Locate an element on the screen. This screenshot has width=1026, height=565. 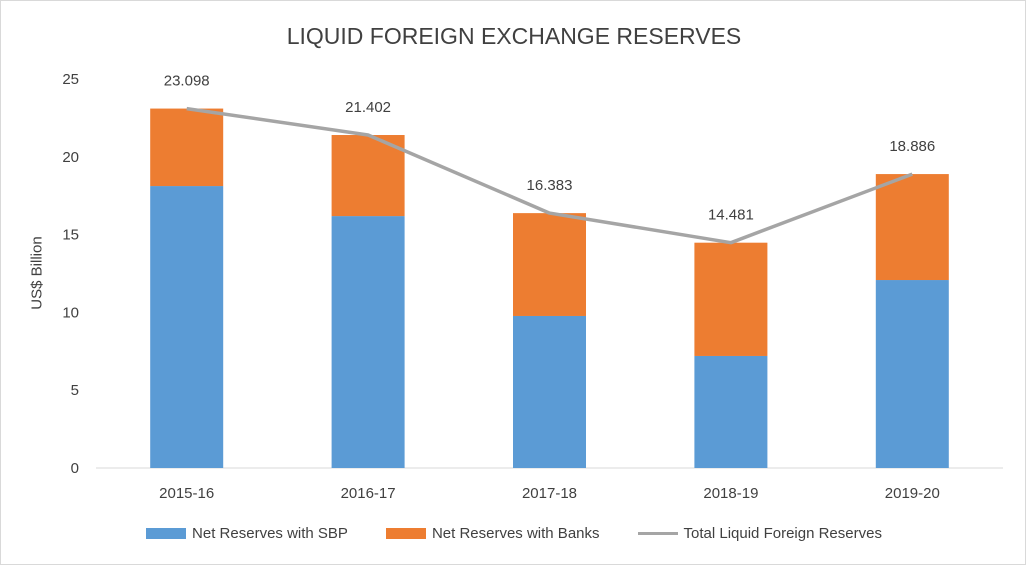
y-tick-label: 20 is located at coordinates (70, 157).